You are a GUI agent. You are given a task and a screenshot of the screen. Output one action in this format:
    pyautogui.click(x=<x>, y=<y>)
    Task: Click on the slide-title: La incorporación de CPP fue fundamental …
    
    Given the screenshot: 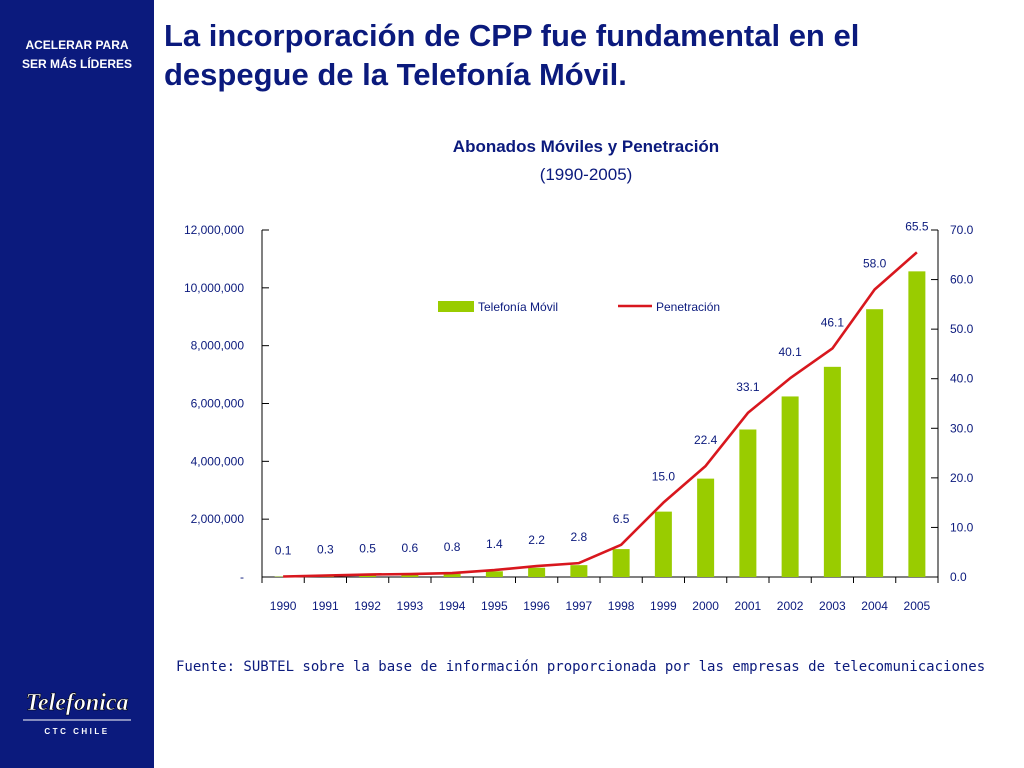 What is the action you would take?
    pyautogui.click(x=574, y=55)
    